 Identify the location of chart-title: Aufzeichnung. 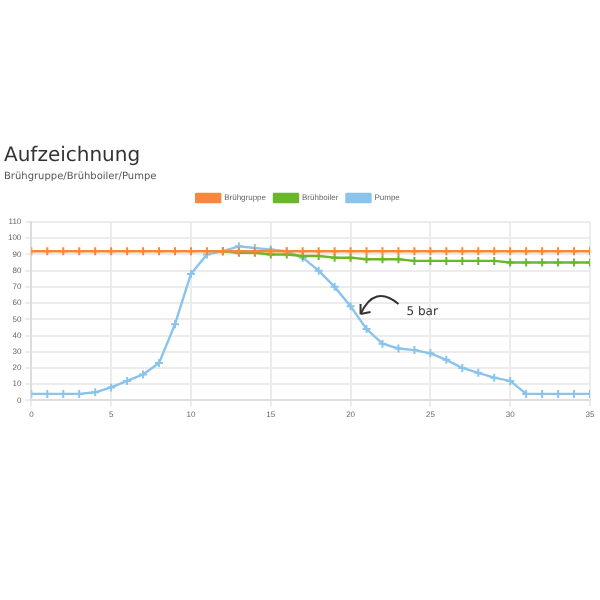
(72, 156).